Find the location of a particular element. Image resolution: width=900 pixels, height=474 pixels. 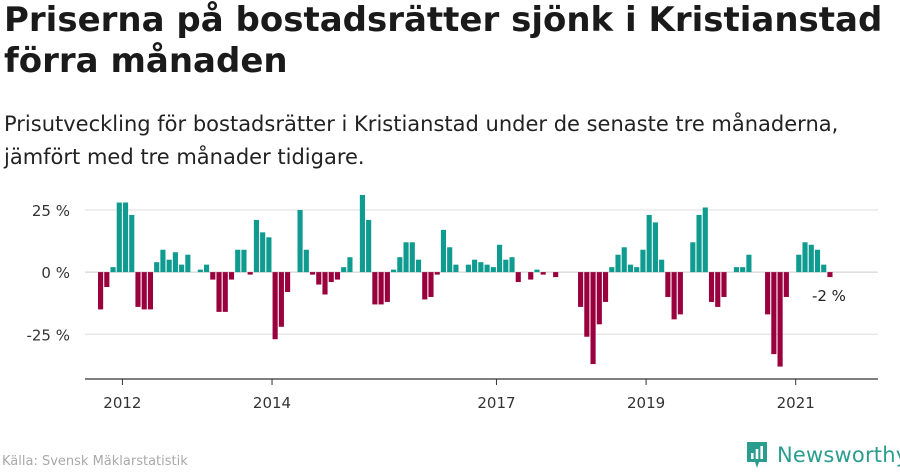

annotations: -2 % is located at coordinates (829, 296).